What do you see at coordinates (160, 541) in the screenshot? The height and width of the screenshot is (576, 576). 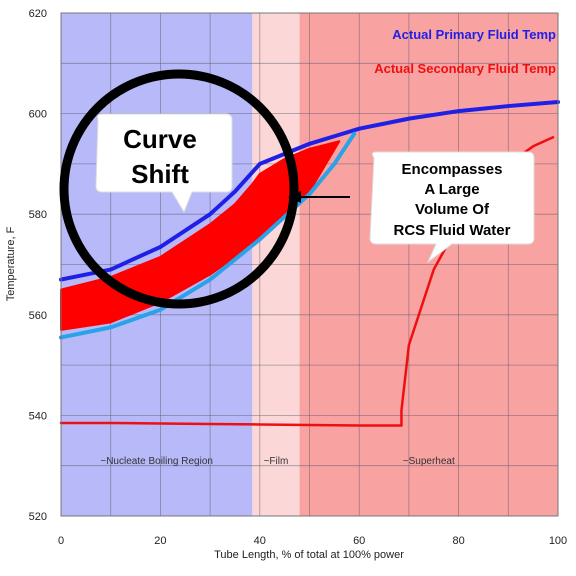 I see `x-tick-label: 20` at bounding box center [160, 541].